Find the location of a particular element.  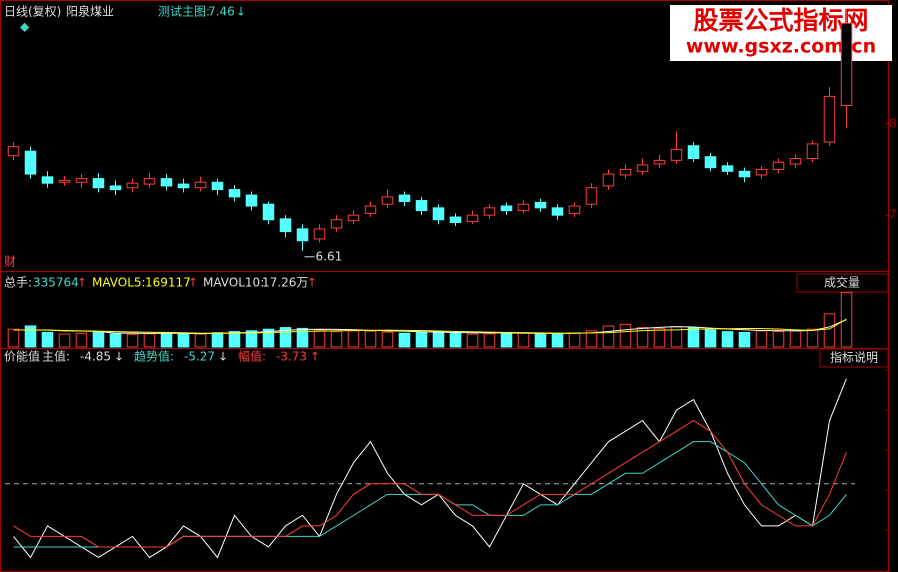

vol-value: 335764 is located at coordinates (56, 283).